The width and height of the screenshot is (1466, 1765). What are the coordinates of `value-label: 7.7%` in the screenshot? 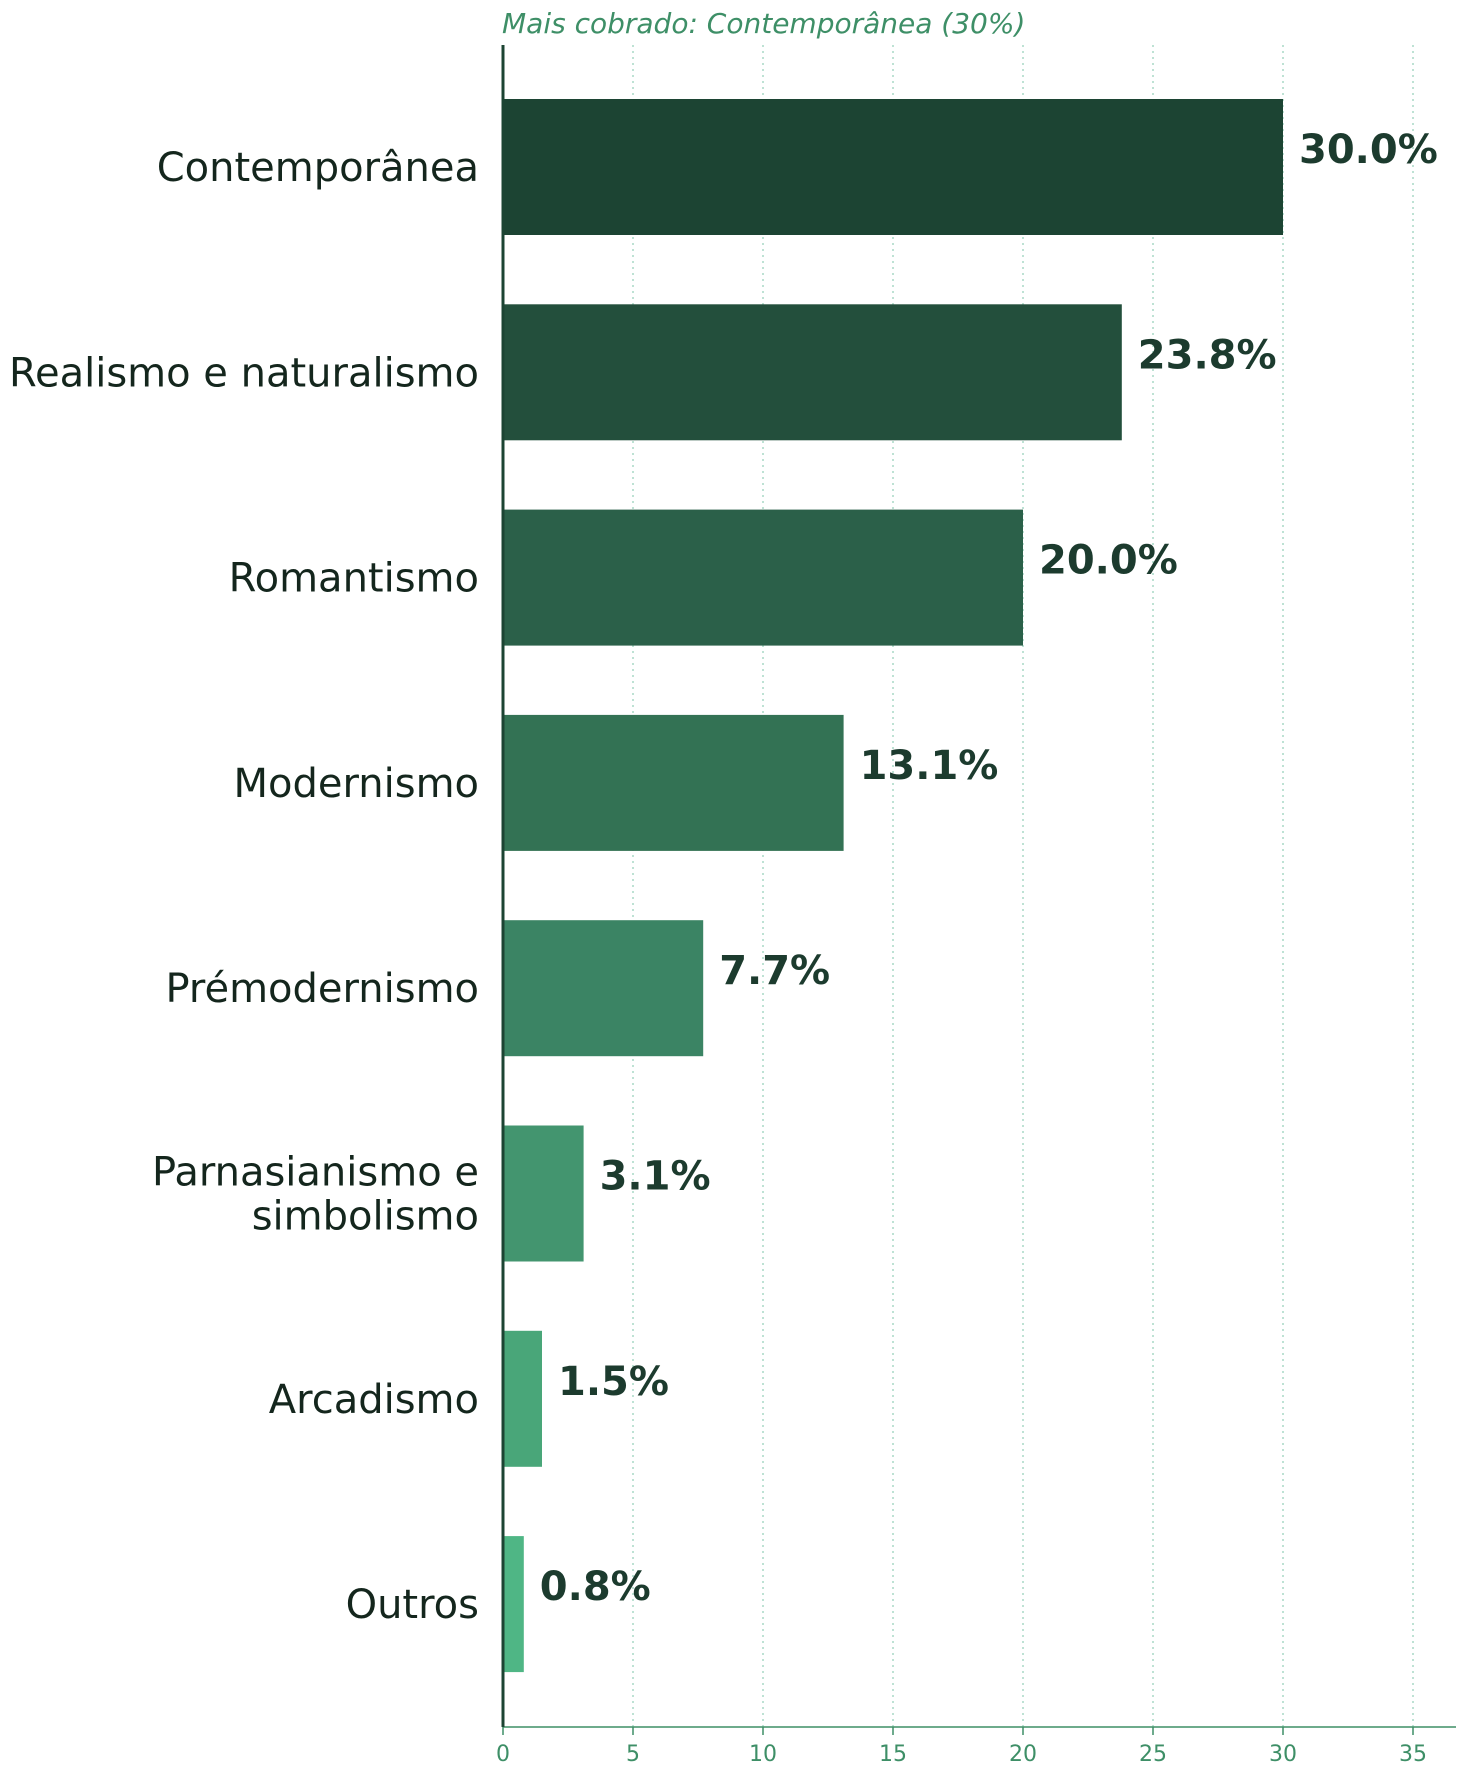 It's located at (774, 971).